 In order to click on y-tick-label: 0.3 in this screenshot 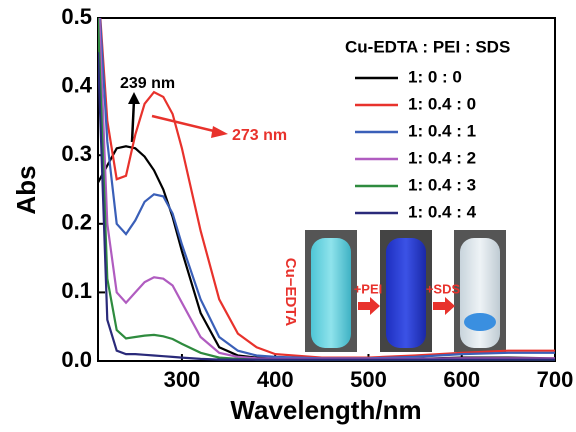, I will do `click(76, 153)`.